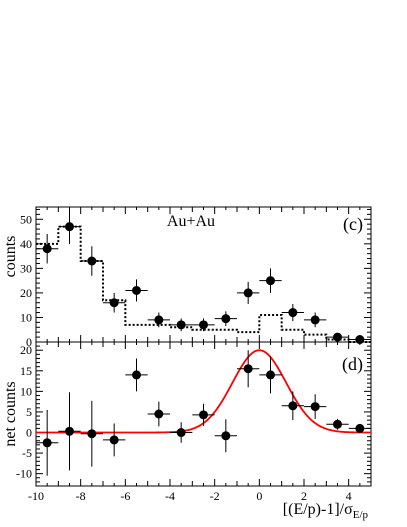 The height and width of the screenshot is (527, 407). I want to click on panel-c-y-tick-label: 20, so click(26, 293).